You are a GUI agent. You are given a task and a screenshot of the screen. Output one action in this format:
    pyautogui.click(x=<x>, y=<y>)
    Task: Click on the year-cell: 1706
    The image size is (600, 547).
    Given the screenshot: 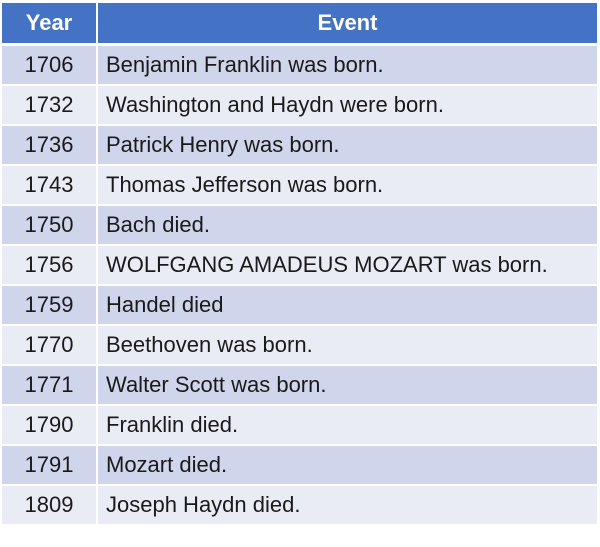 What is the action you would take?
    pyautogui.click(x=50, y=65)
    